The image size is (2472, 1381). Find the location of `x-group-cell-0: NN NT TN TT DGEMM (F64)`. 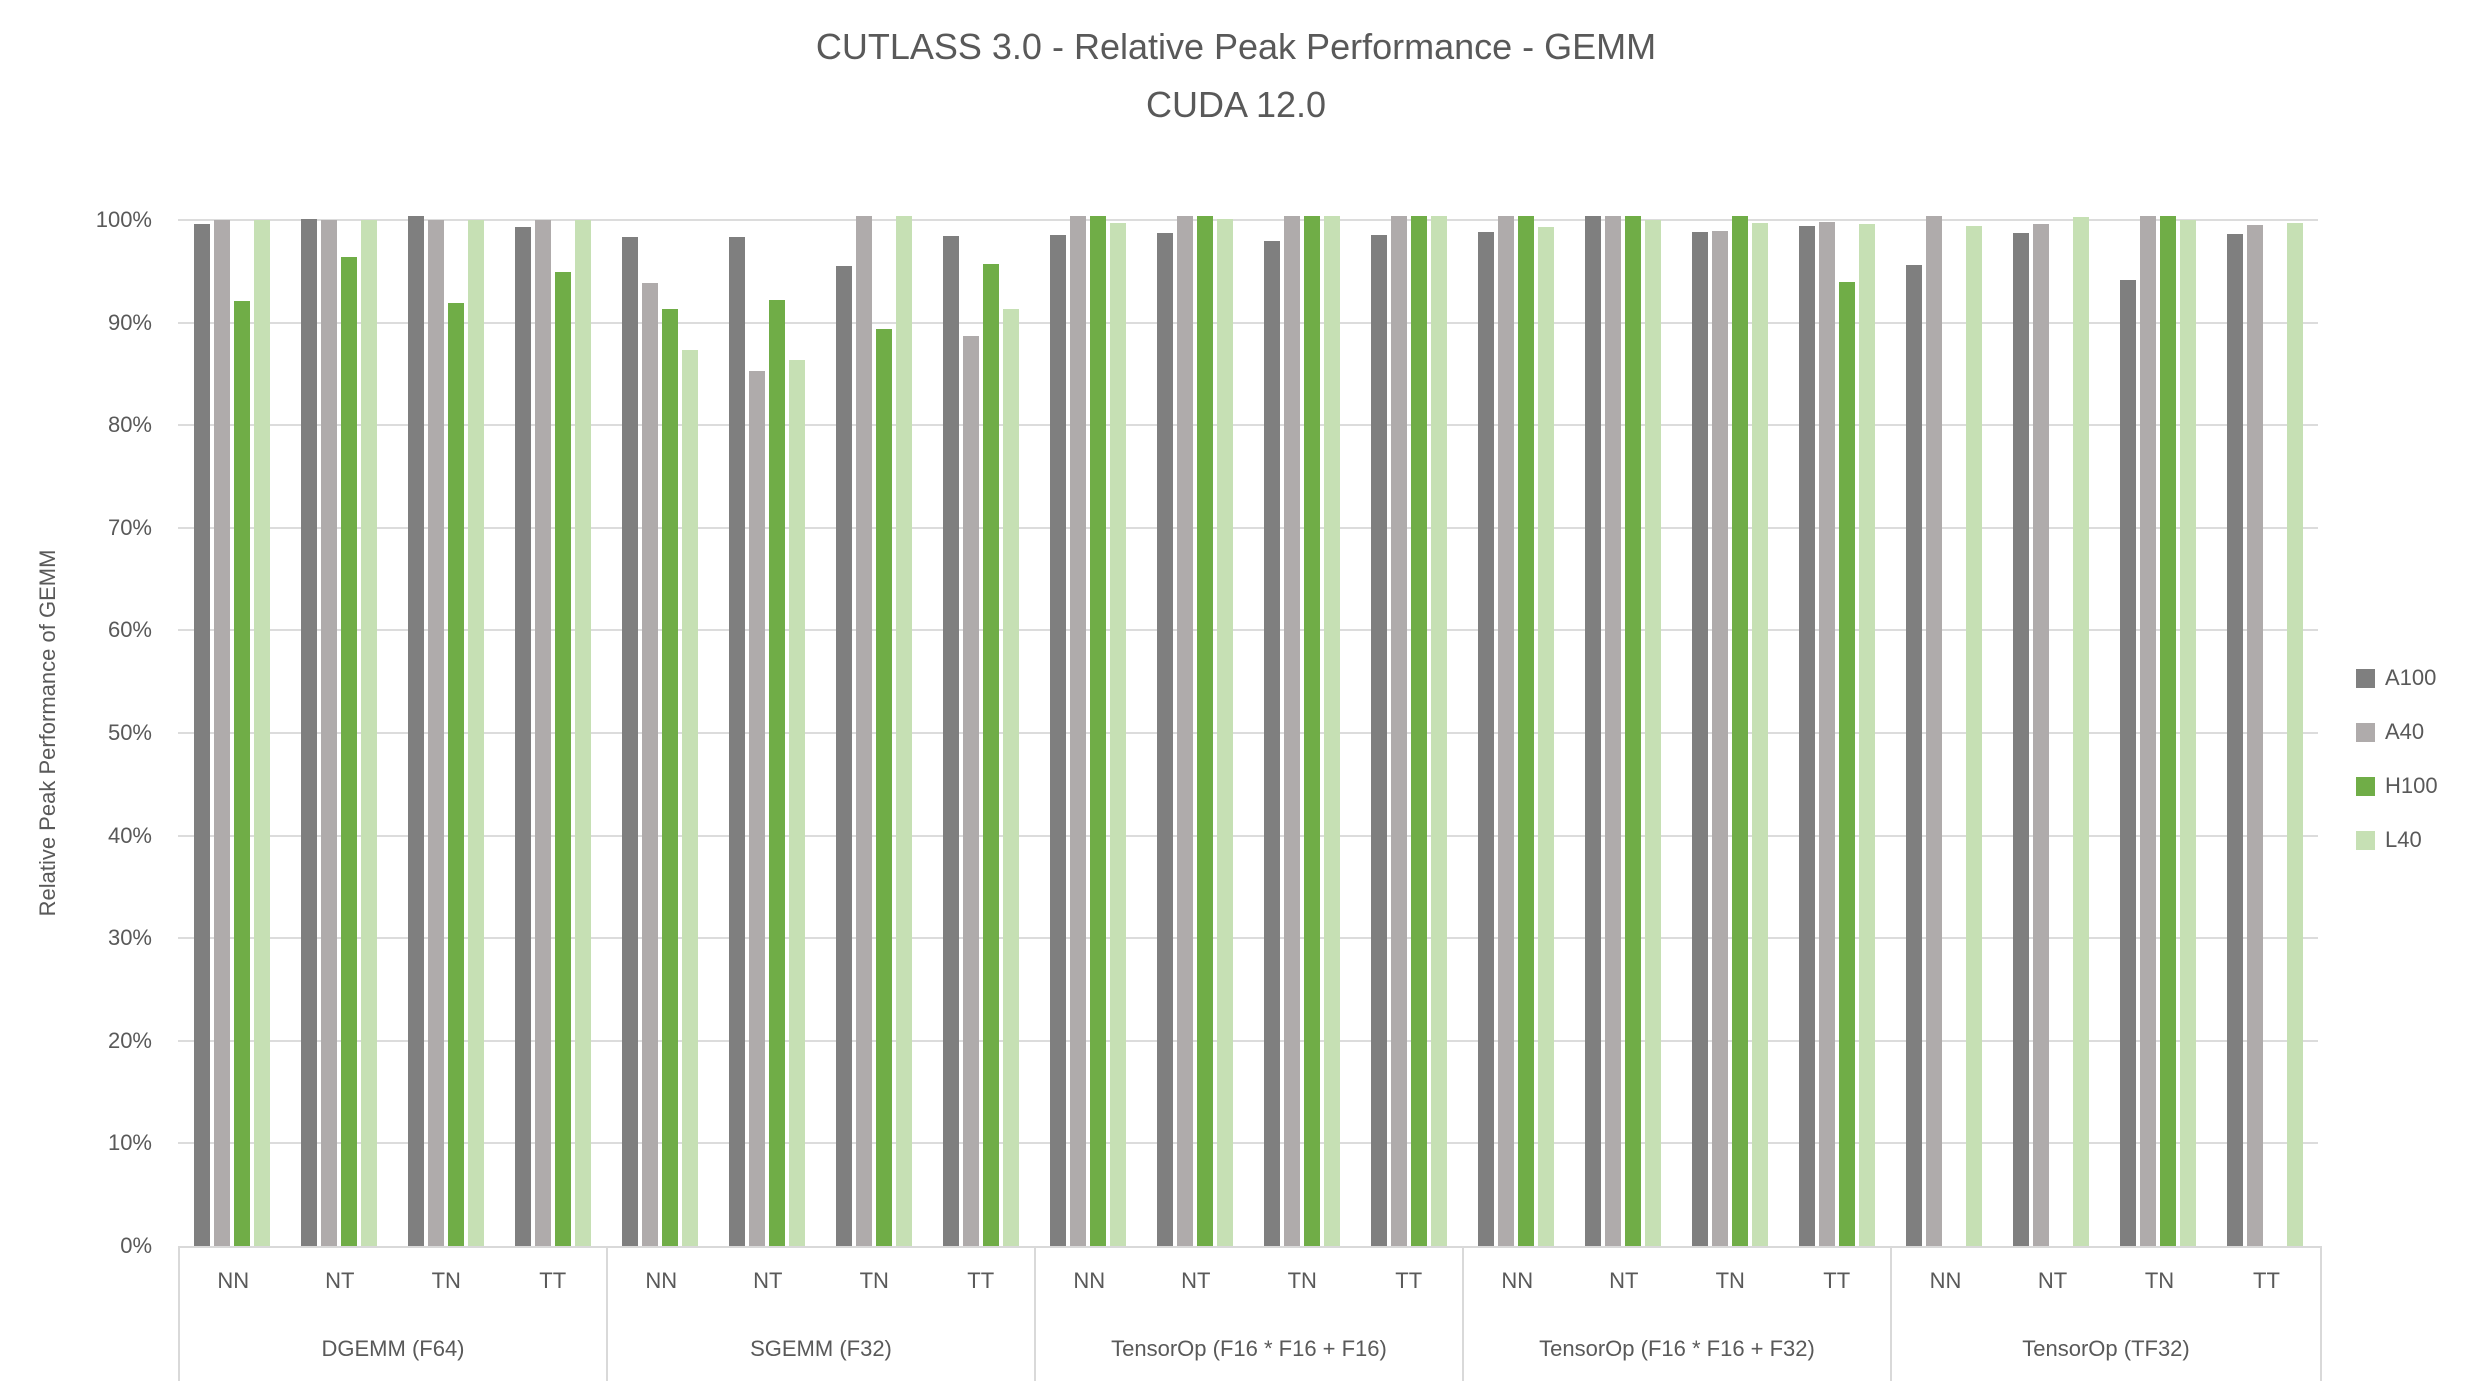

x-group-cell-0: NN NT TN TT DGEMM (F64) is located at coordinates (394, 1314).